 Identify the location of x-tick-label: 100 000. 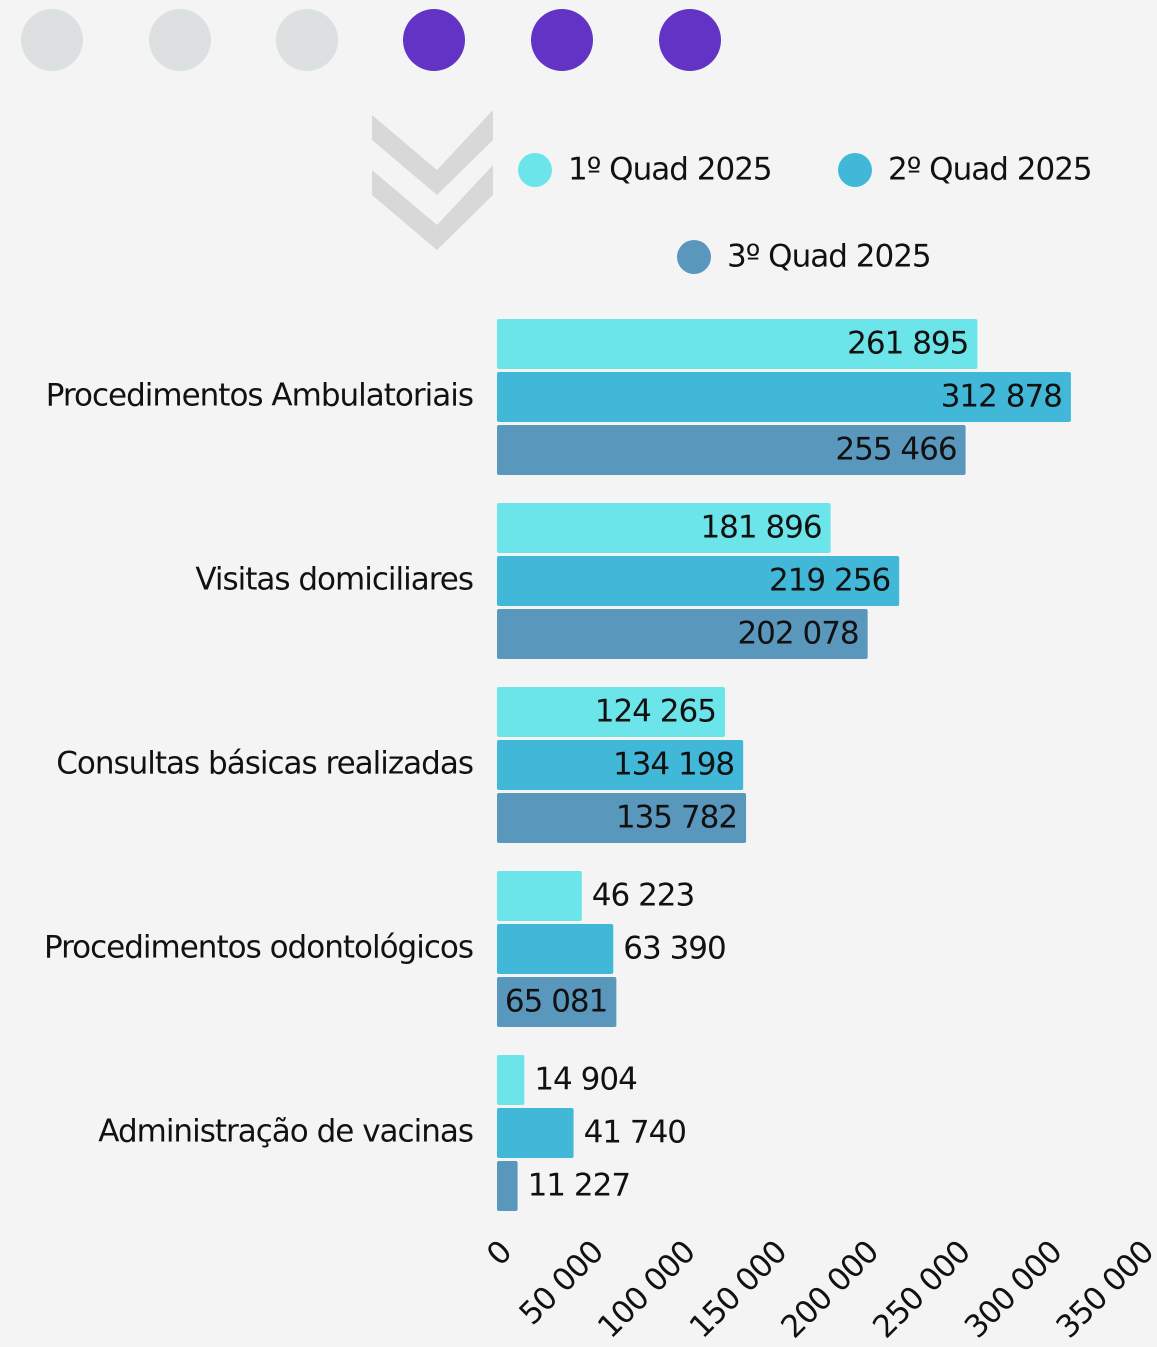
(646, 1289).